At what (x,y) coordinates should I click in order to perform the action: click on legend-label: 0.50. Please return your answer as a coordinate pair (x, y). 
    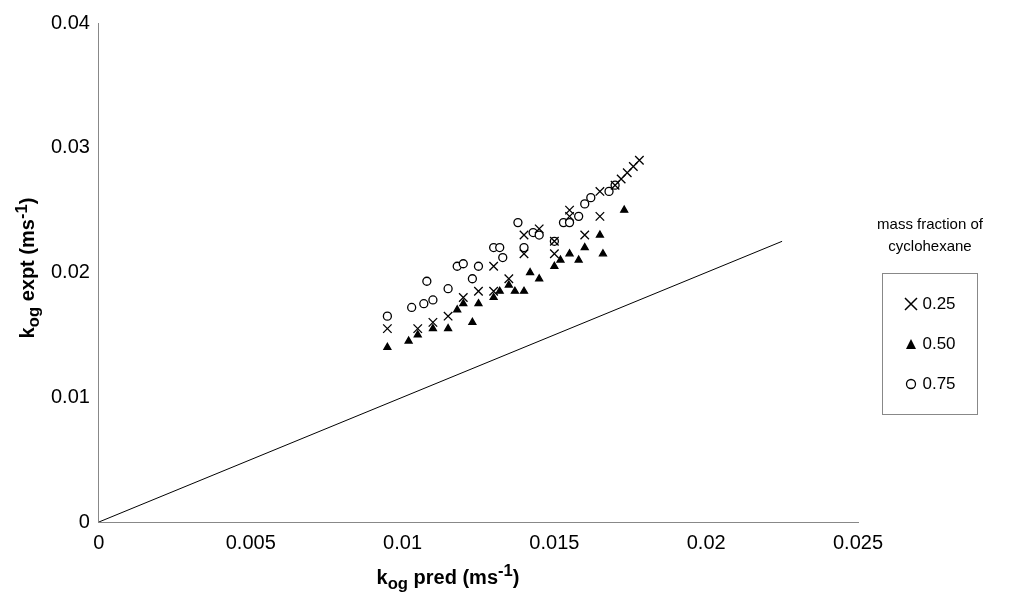
    Looking at the image, I should click on (939, 344).